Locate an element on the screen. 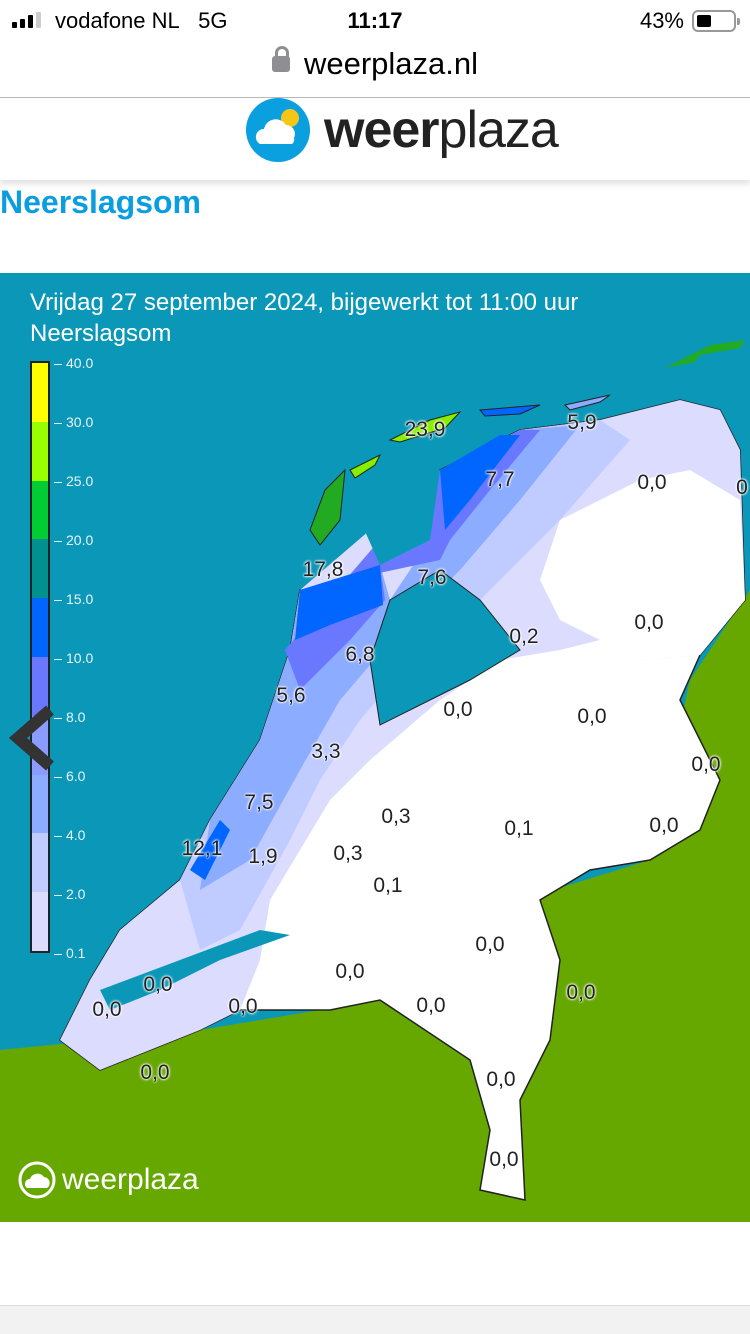  vlieland is located at coordinates (365, 466).